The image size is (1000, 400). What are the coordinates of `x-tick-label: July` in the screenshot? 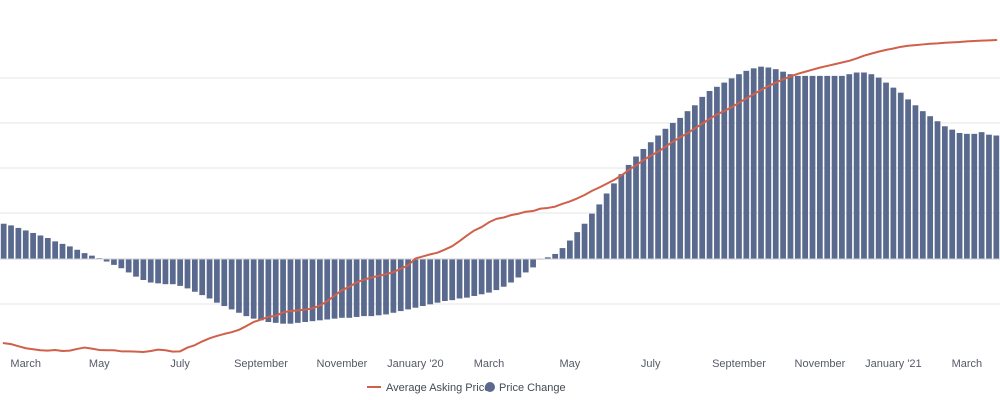 It's located at (651, 364).